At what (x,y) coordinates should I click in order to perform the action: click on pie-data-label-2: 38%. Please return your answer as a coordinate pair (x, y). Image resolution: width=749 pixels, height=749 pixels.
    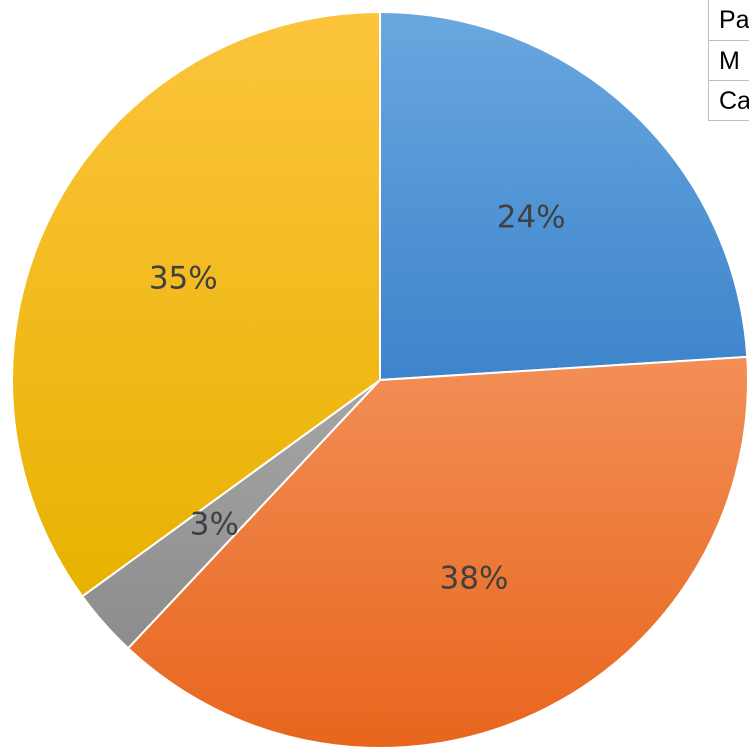
    Looking at the image, I should click on (474, 578).